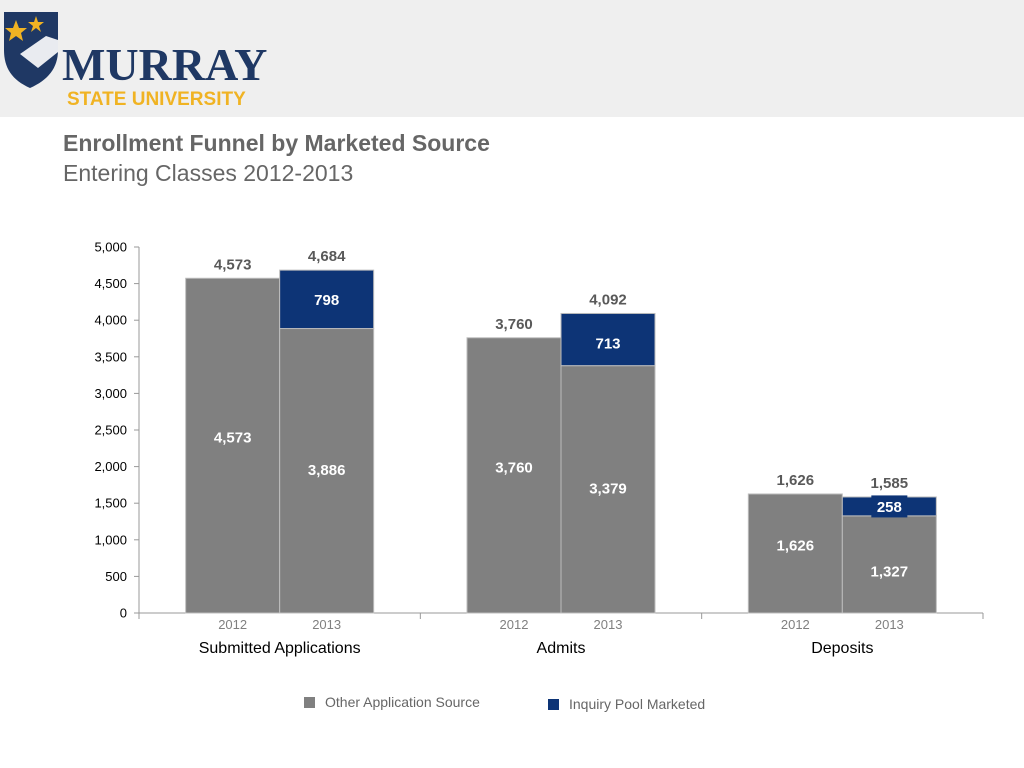 The height and width of the screenshot is (768, 1024). I want to click on data-label-other: 3,886, so click(327, 470).